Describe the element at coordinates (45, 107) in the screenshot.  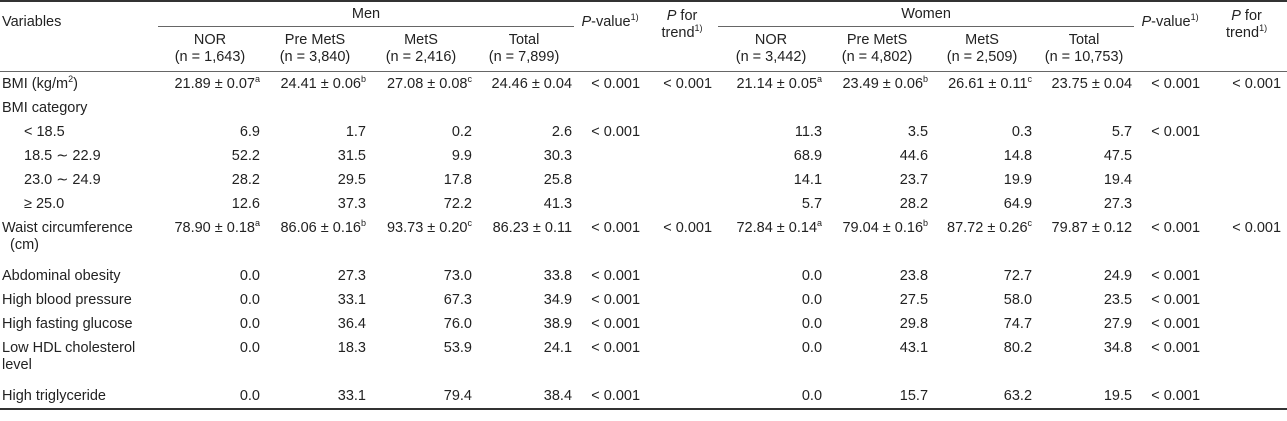
I see `row-label: BMI category` at that location.